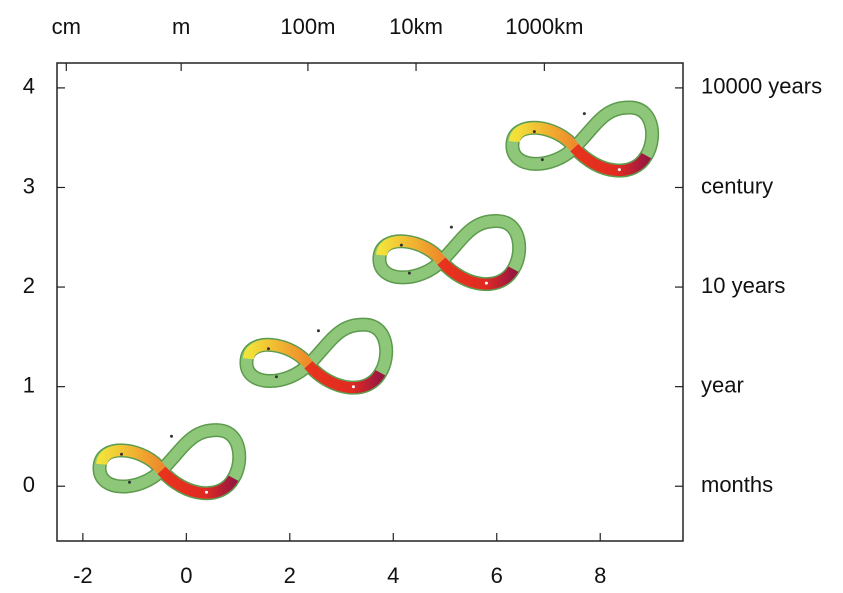  I want to click on x-tick-label: -2, so click(83, 575).